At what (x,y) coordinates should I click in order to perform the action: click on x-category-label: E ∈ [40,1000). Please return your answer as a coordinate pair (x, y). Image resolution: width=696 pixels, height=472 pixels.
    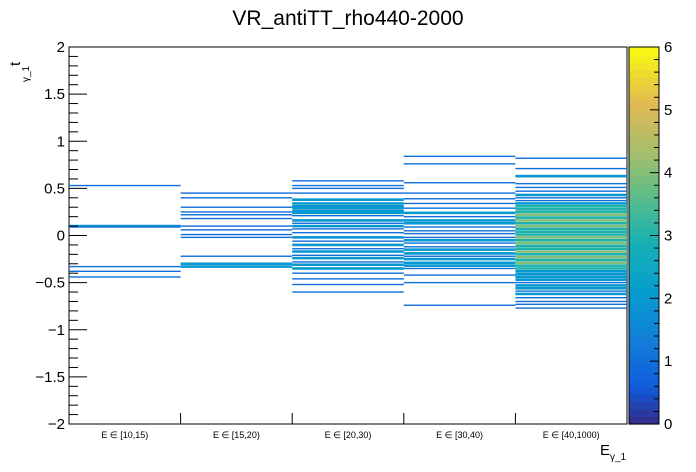
    Looking at the image, I should click on (571, 435).